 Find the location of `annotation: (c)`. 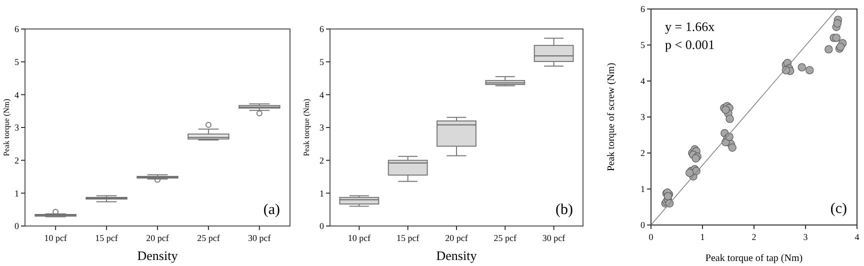

annotation: (c) is located at coordinates (838, 209).